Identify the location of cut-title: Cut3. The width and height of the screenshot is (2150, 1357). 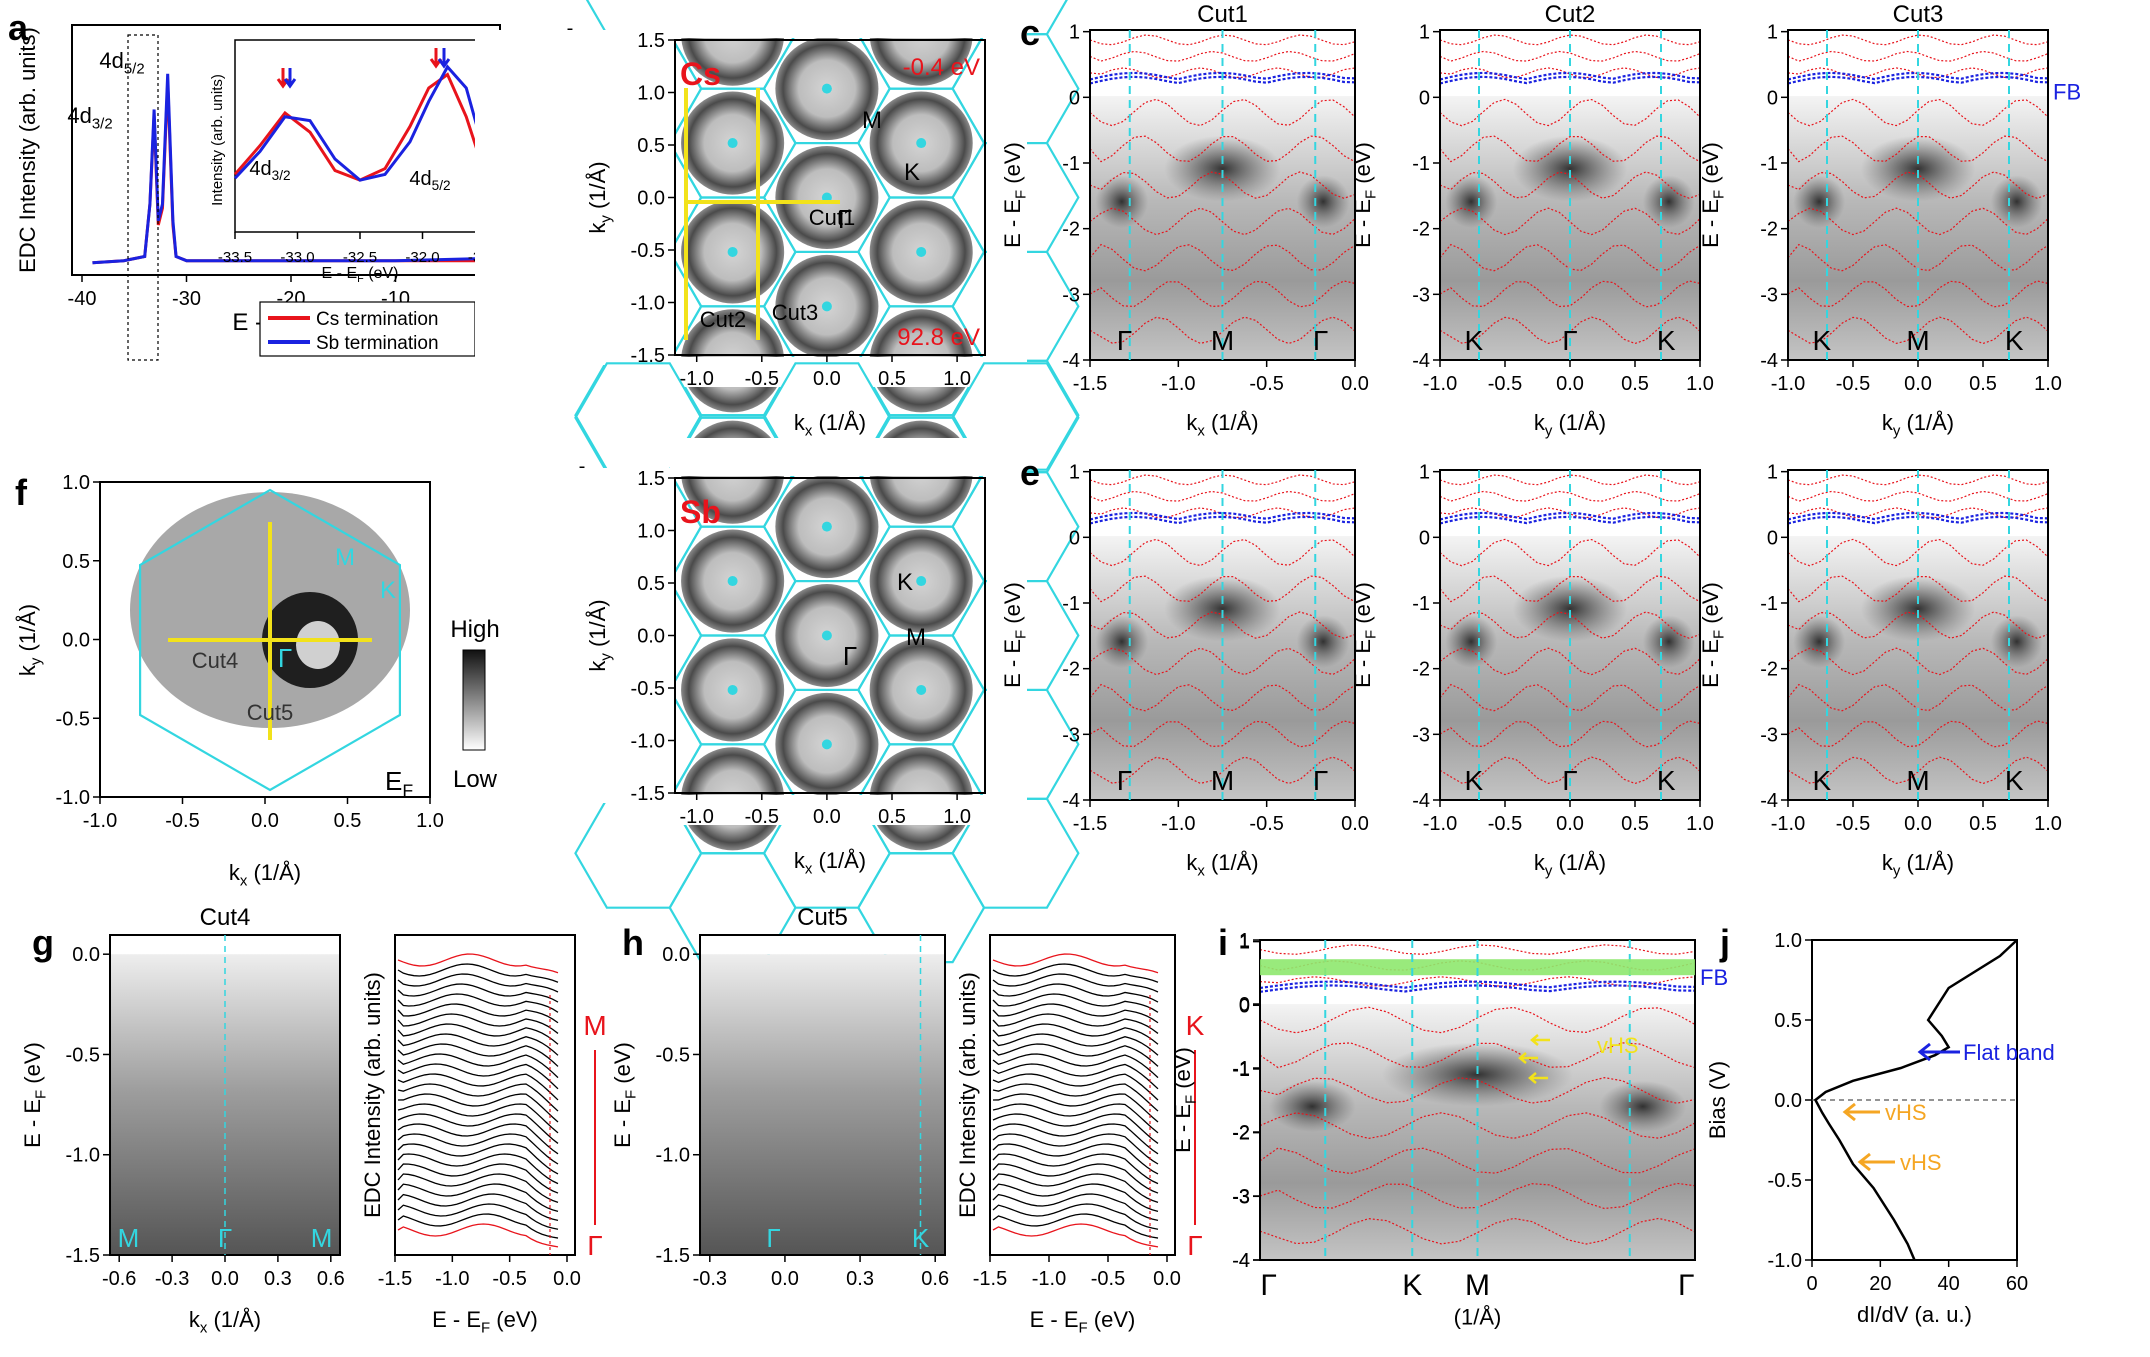
(1918, 14).